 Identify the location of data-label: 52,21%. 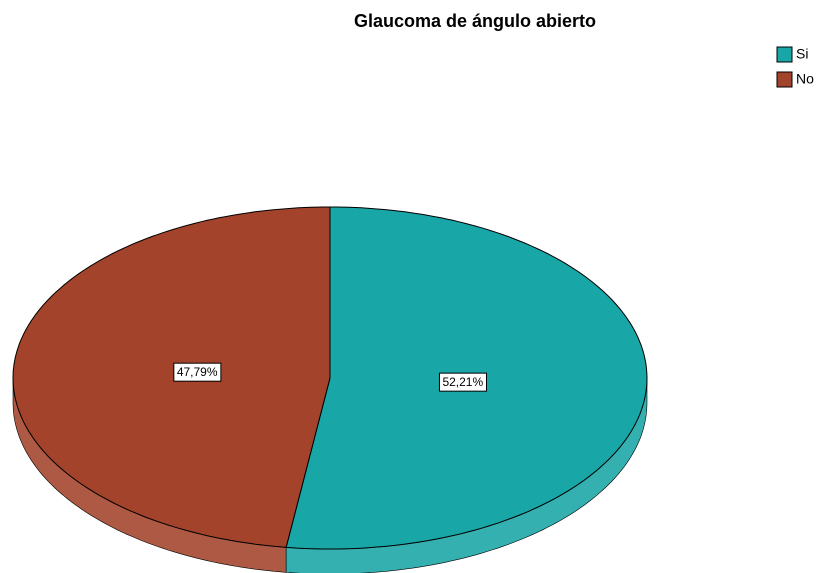
(462, 382).